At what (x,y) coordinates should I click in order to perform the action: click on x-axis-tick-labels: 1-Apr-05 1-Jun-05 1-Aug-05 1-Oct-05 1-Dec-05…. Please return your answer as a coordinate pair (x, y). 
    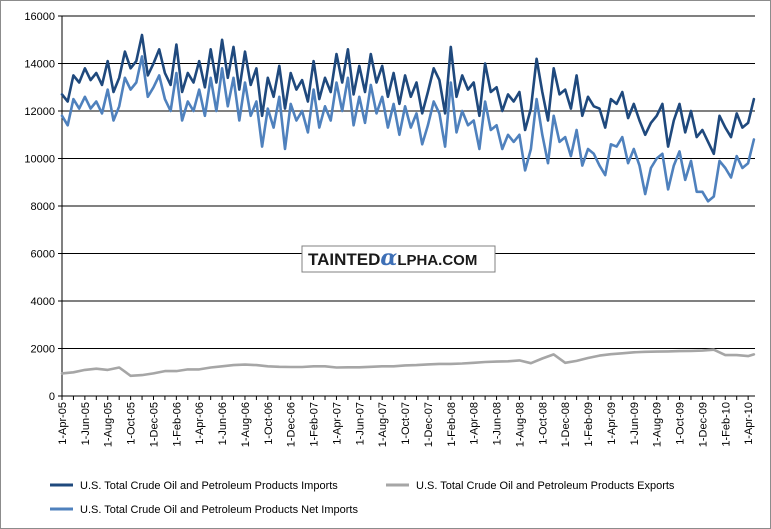
    Looking at the image, I should click on (406, 424).